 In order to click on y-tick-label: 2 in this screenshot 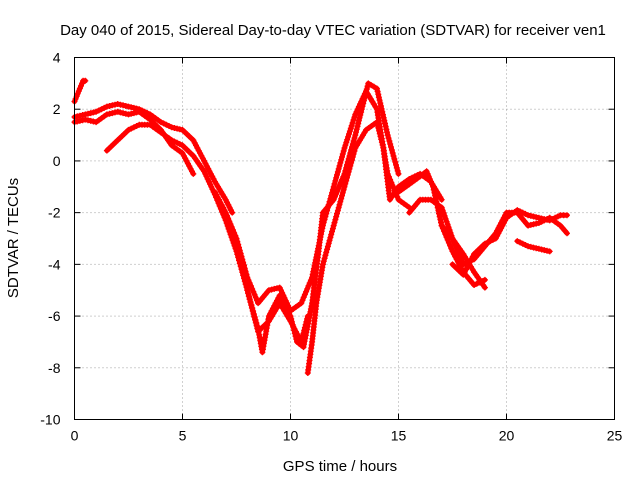, I will do `click(57, 109)`.